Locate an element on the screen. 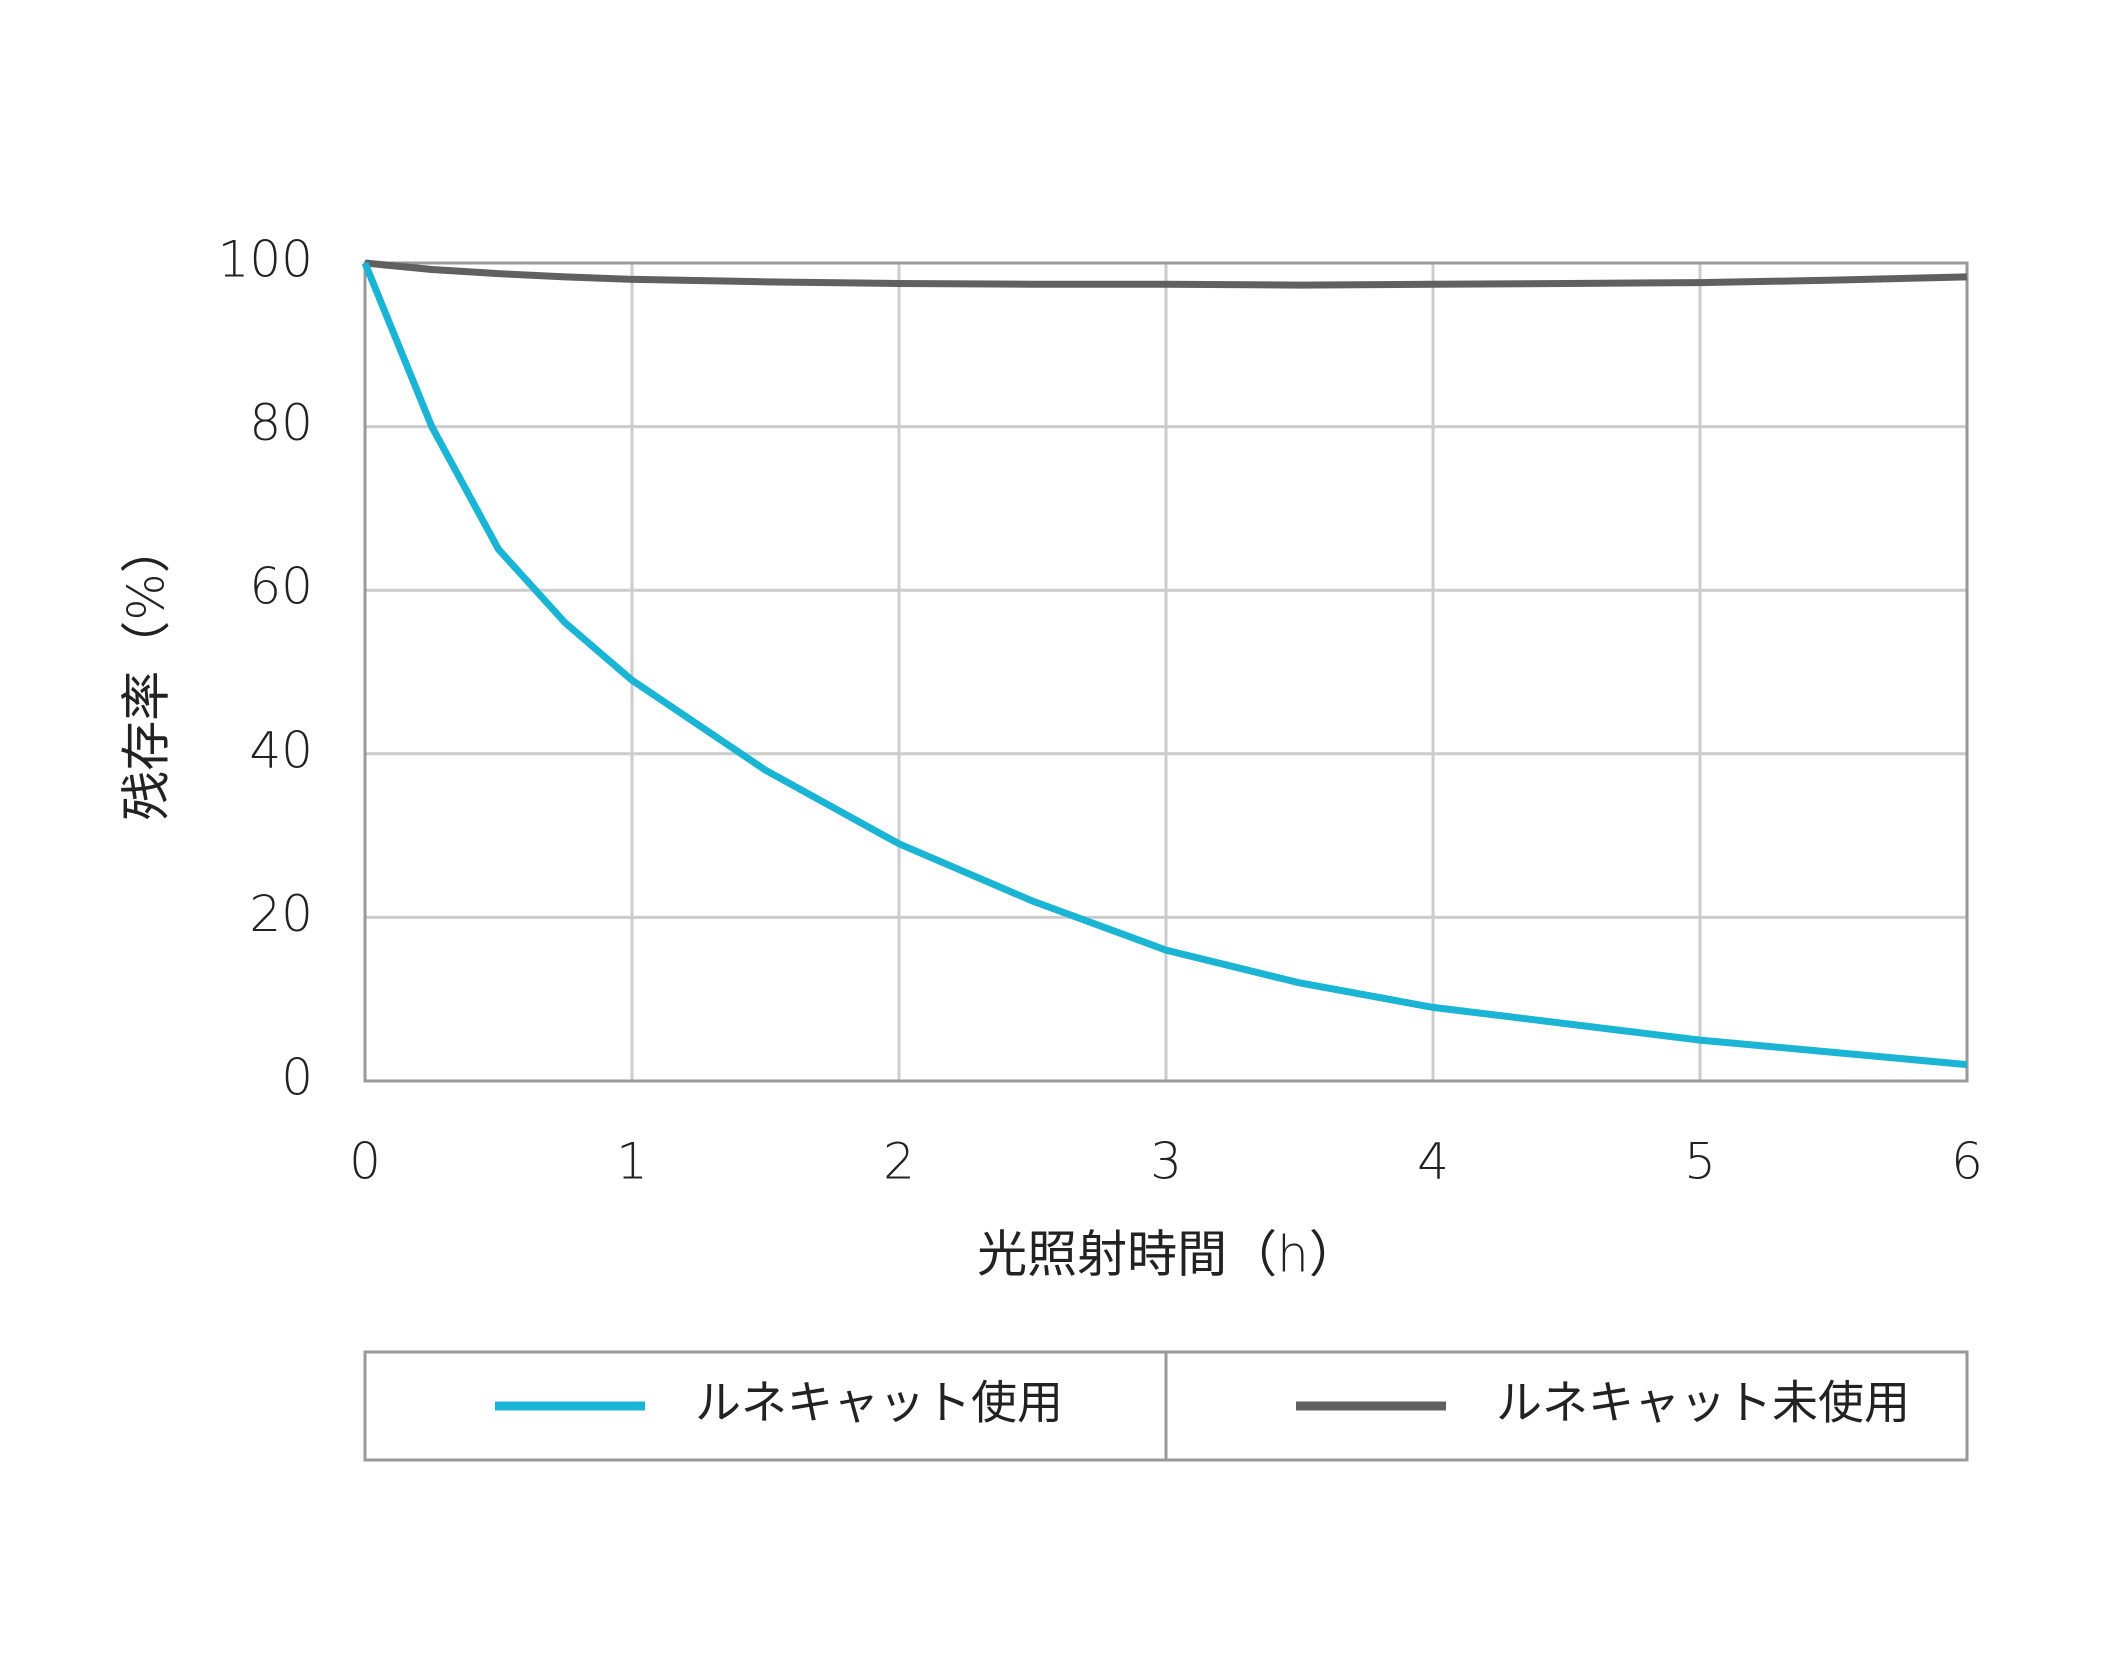 This screenshot has width=2126, height=1654. y-tick-label: 40 is located at coordinates (281, 750).